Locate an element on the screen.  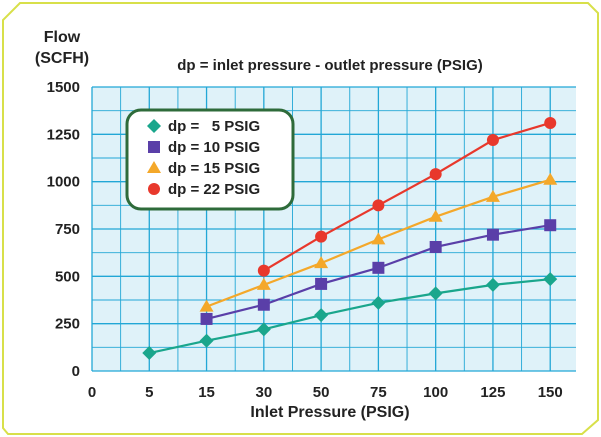
y-tick-label: 1000 is located at coordinates (63, 182).